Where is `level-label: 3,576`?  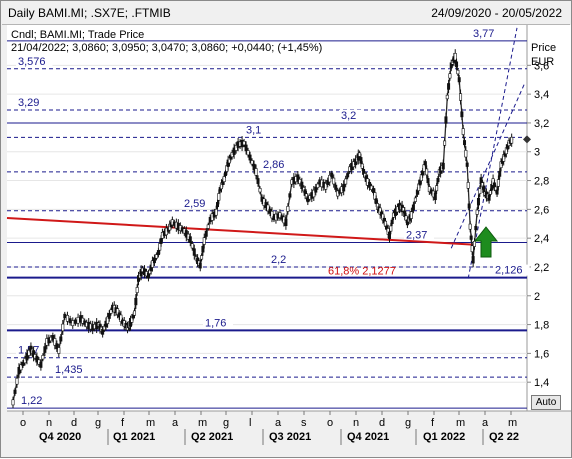 level-label: 3,576 is located at coordinates (32, 62).